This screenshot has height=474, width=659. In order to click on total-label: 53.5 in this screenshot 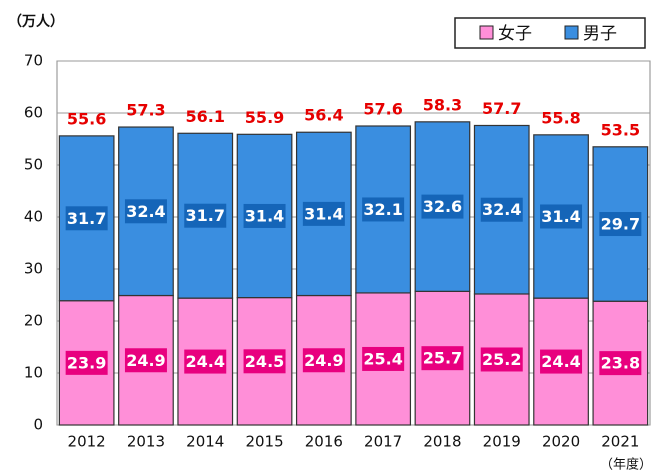, I will do `click(620, 129)`.